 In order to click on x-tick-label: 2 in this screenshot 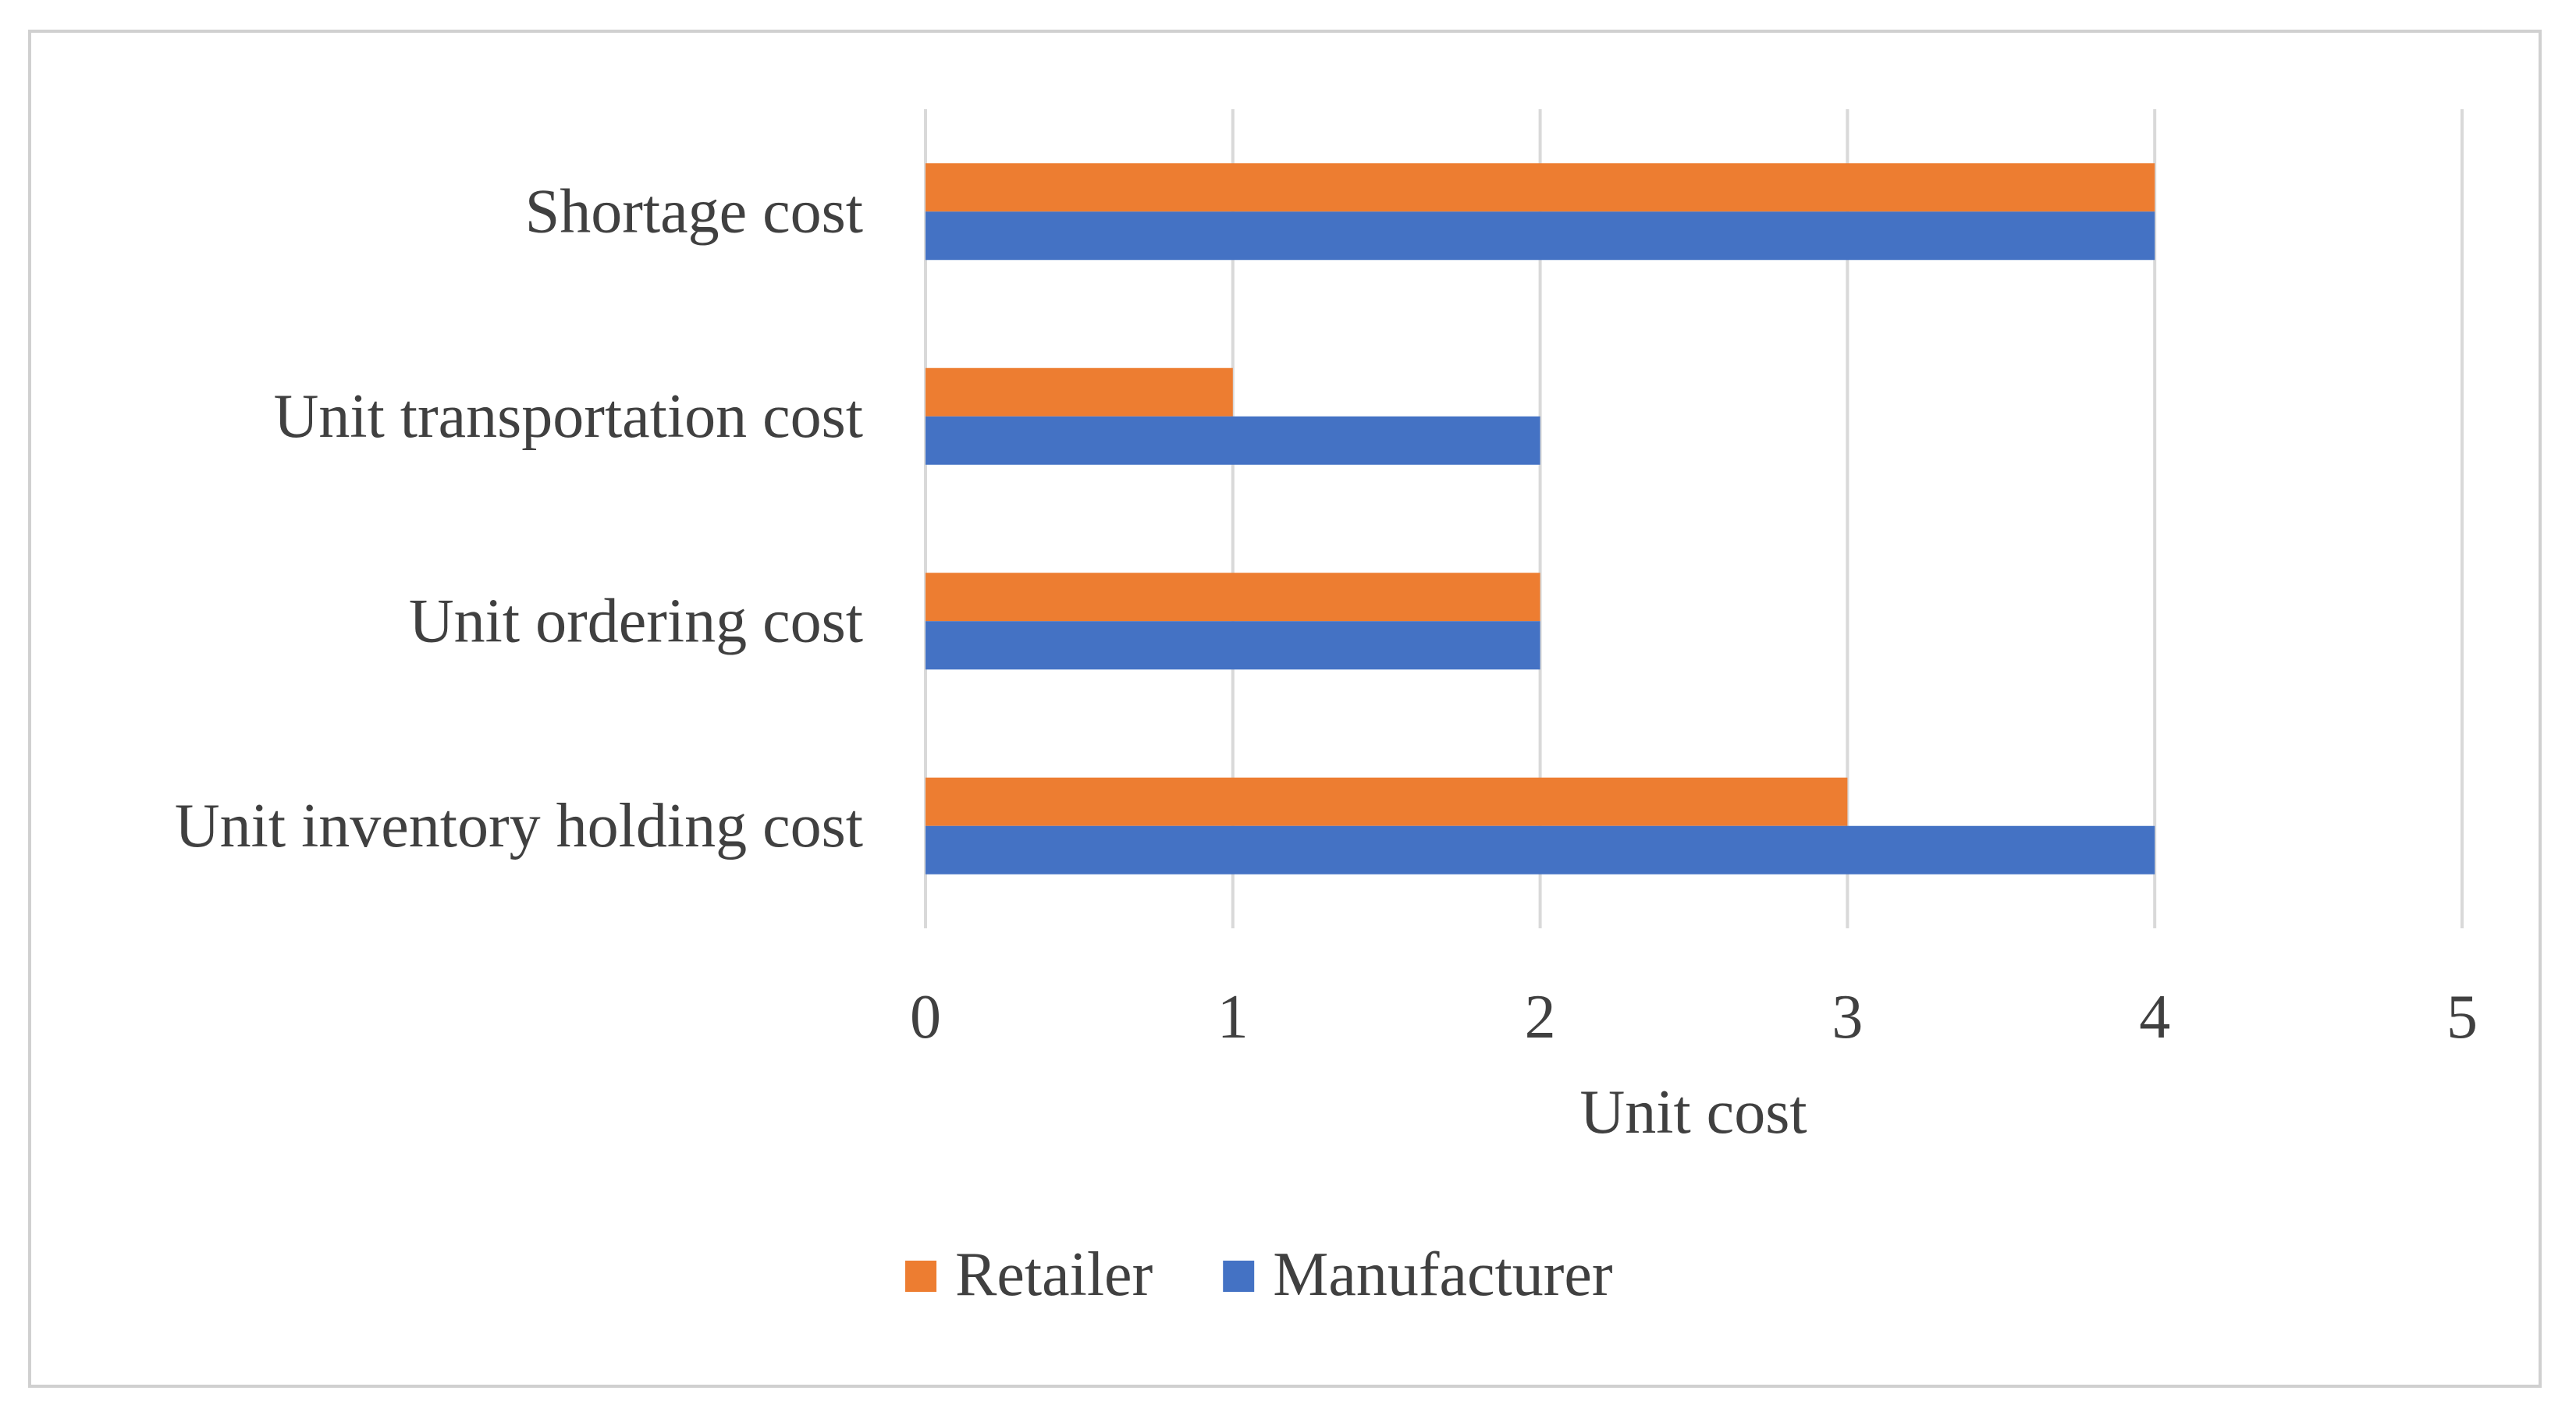, I will do `click(1540, 1017)`.